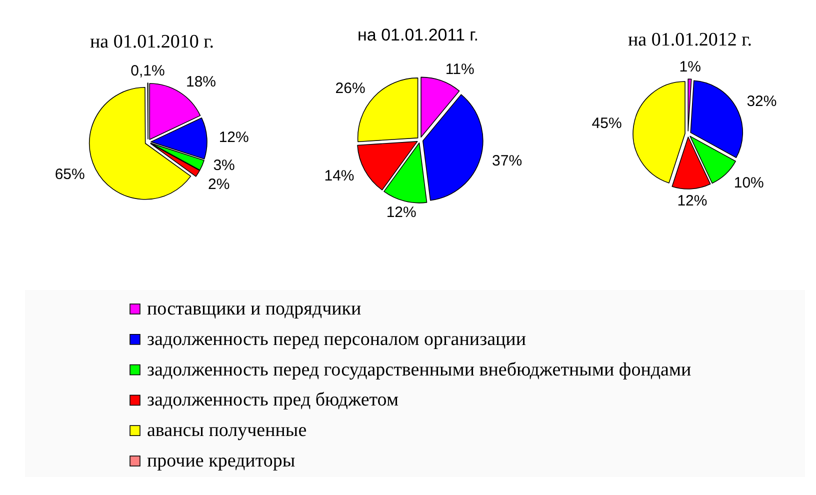 Image resolution: width=816 pixels, height=495 pixels. I want to click on chart-title: на 01.01.2012 г., so click(690, 40).